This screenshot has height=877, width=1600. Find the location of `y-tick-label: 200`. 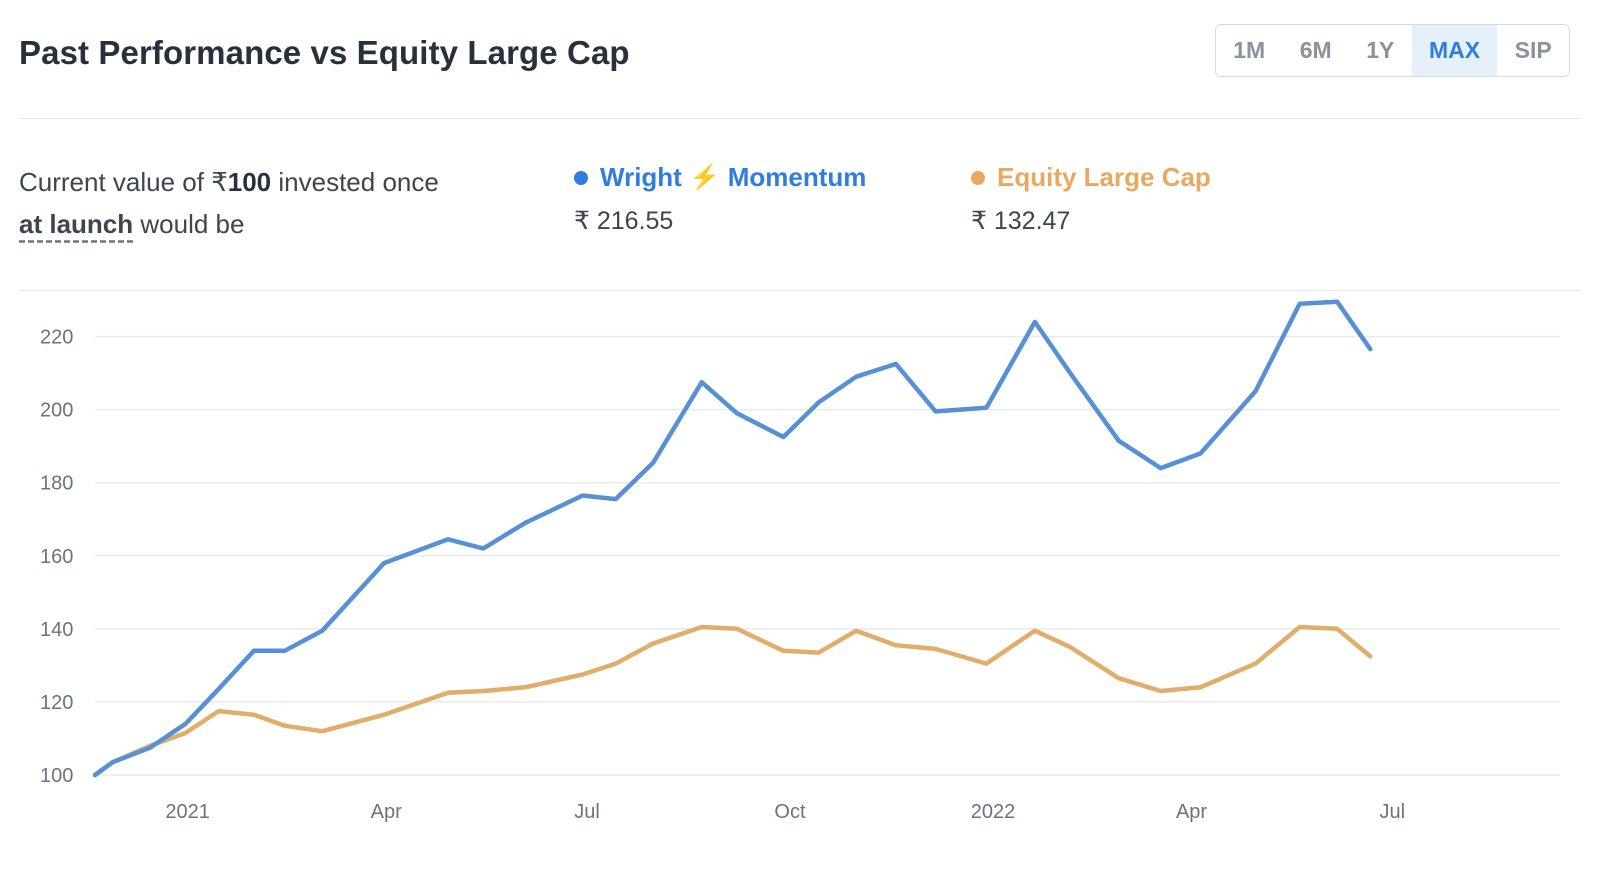

y-tick-label: 200 is located at coordinates (56, 411).